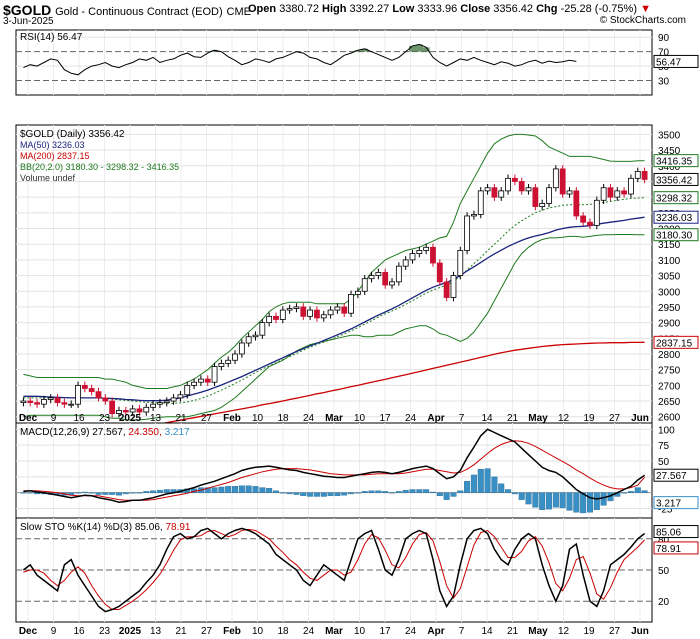 This screenshot has width=700, height=639. What do you see at coordinates (564, 418) in the screenshot?
I see `price-x-tick-label: 12` at bounding box center [564, 418].